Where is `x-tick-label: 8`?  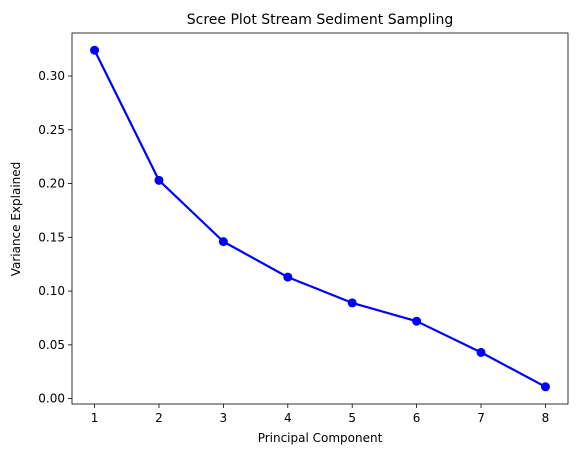 x-tick-label: 8 is located at coordinates (546, 418).